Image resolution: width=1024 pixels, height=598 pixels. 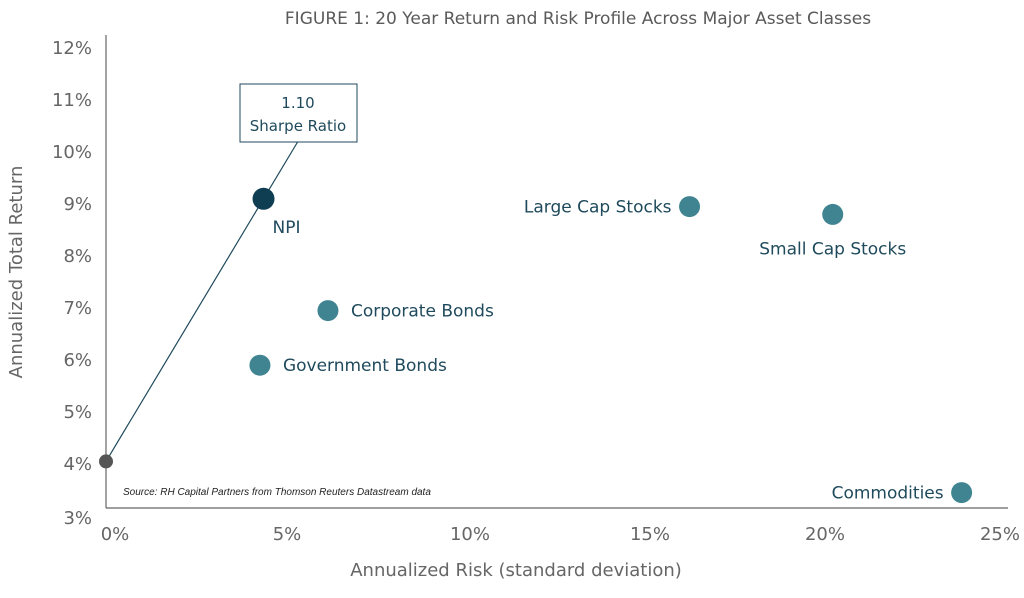 What do you see at coordinates (888, 494) in the screenshot?
I see `data-point-label: Commodities` at bounding box center [888, 494].